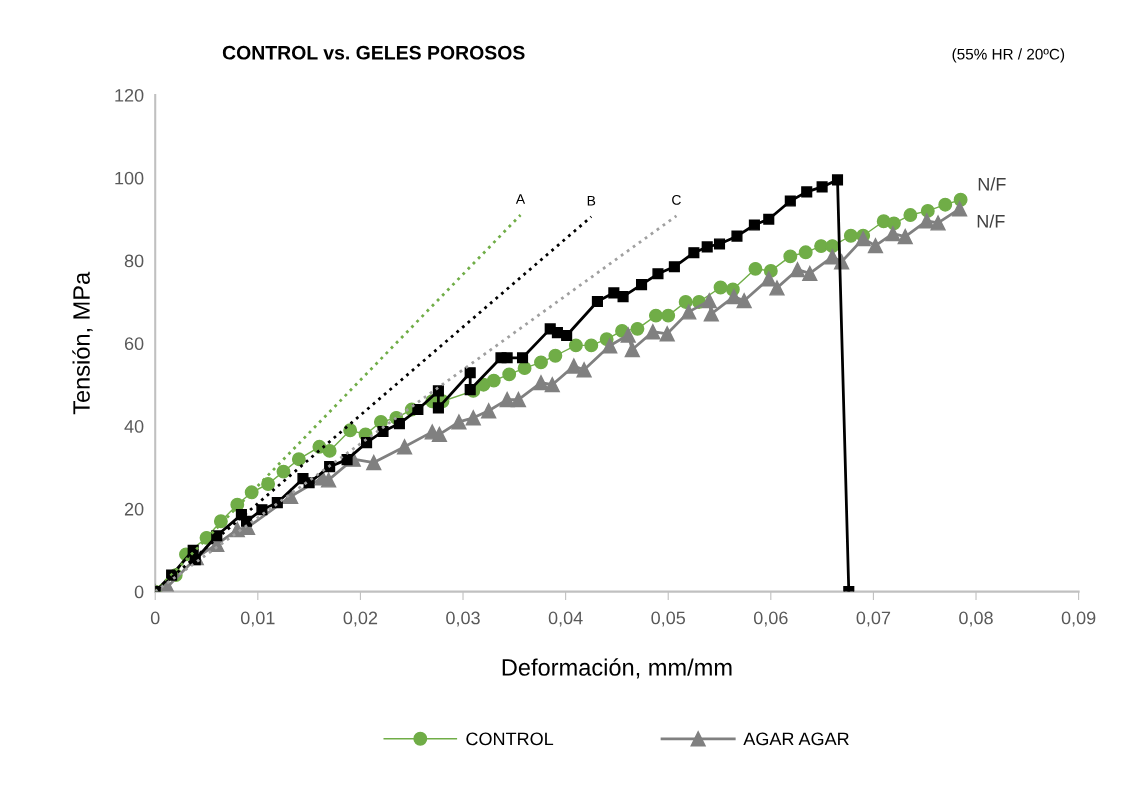  What do you see at coordinates (134, 261) in the screenshot?
I see `y-tick-label: 80` at bounding box center [134, 261].